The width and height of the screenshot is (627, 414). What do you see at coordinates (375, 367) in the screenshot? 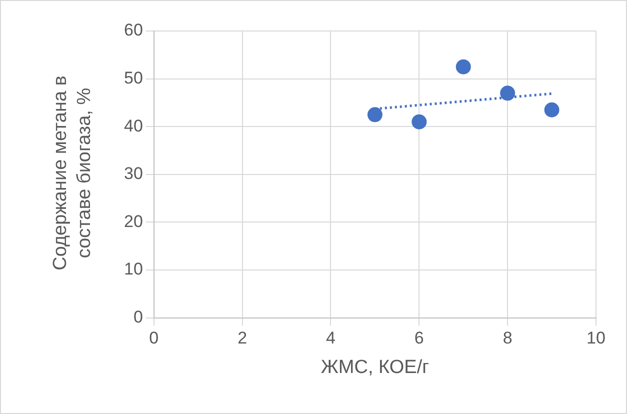
I see `x-axis-title: ЖМС, КОЕ/г` at bounding box center [375, 367].